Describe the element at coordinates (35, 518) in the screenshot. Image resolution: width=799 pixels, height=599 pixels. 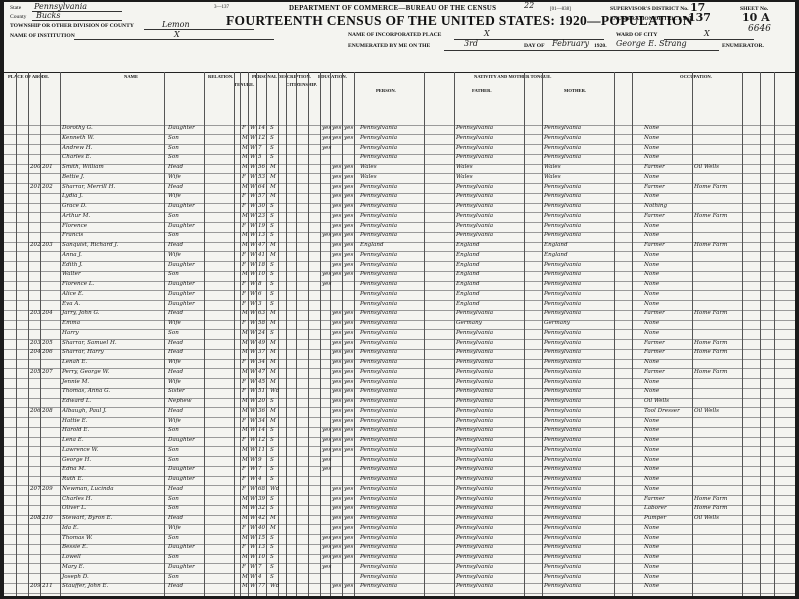
I see `cell-dwell: 208` at that location.